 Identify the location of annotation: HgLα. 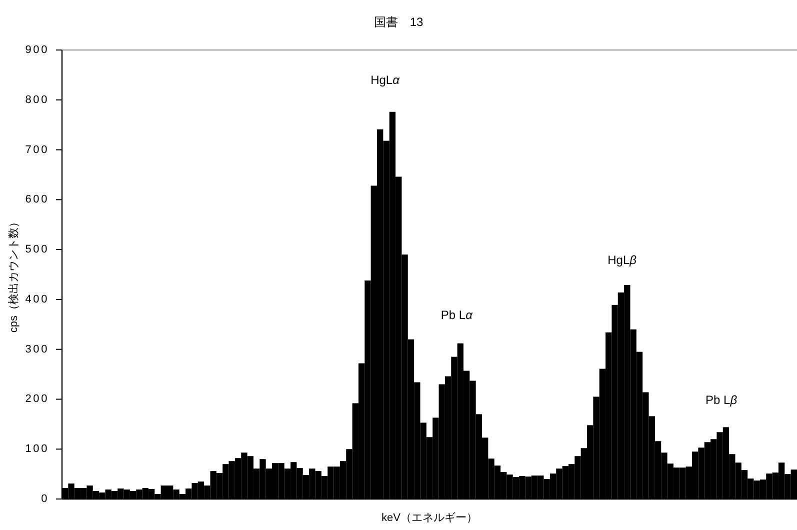
(385, 80).